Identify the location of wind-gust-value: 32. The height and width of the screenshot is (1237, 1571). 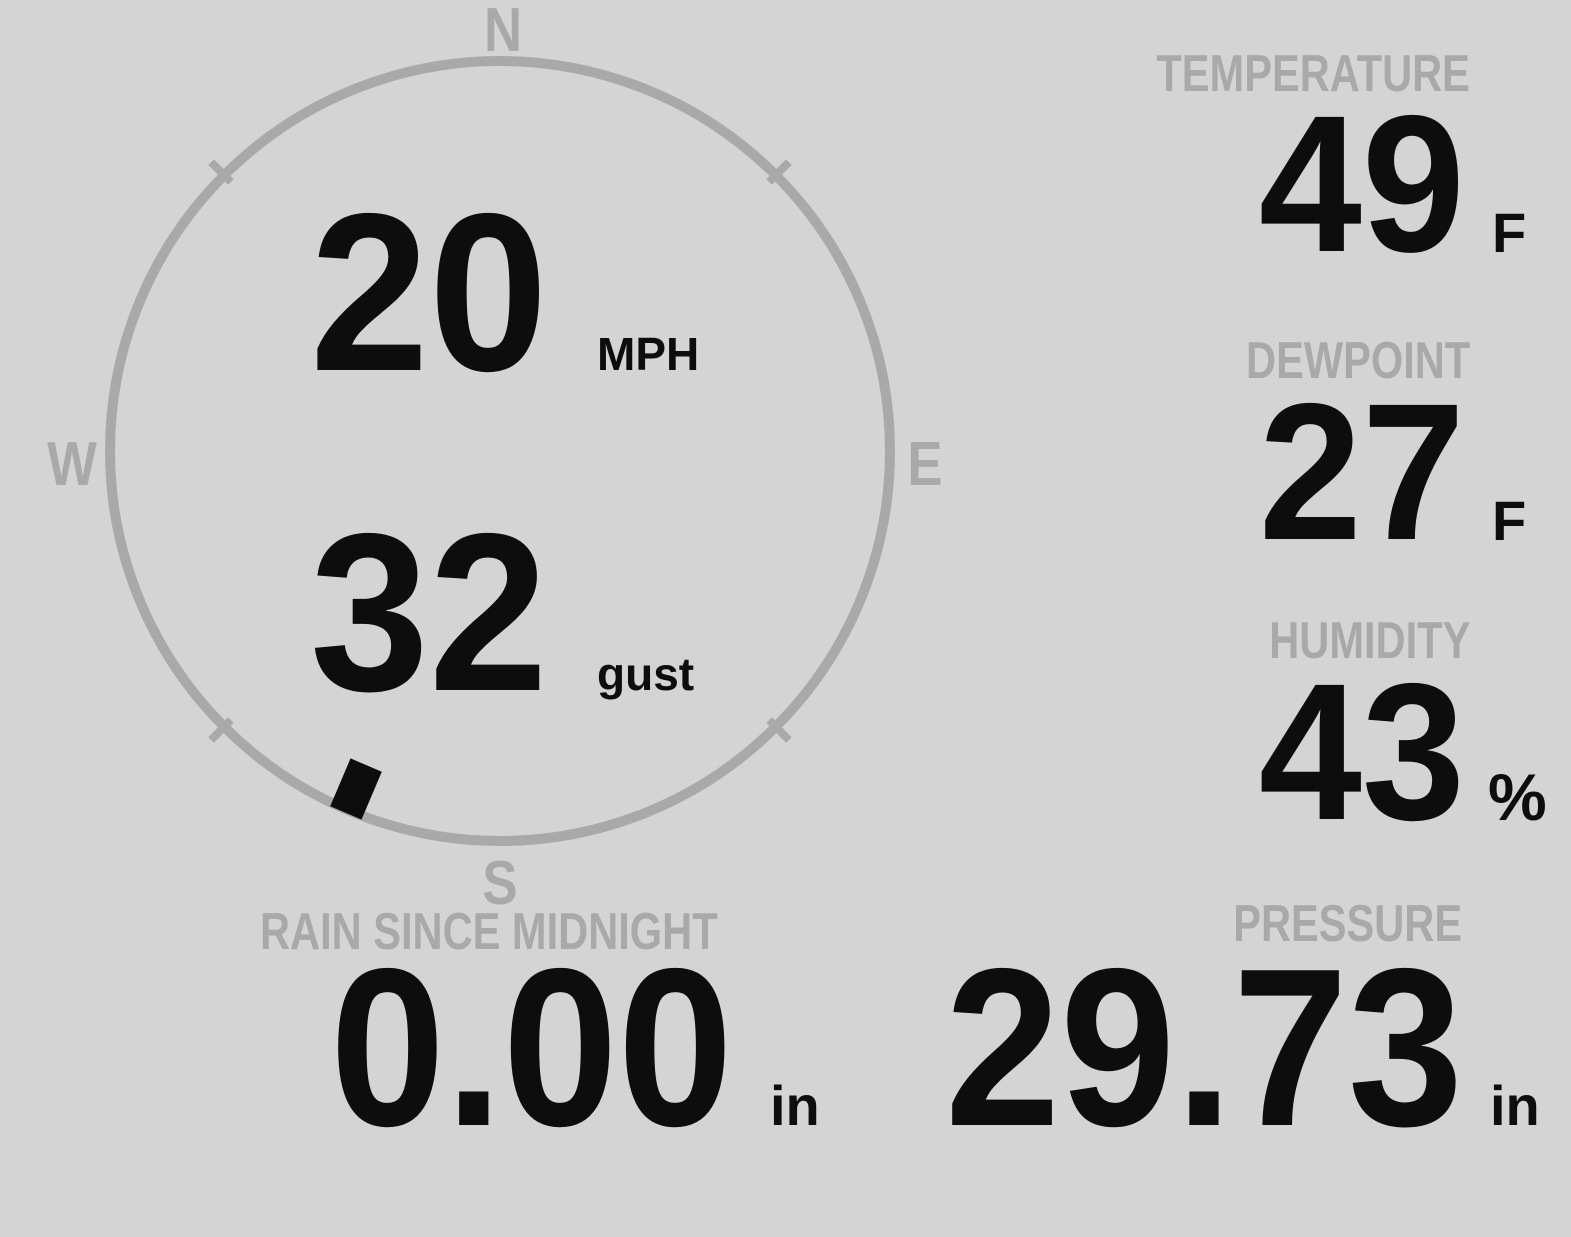
(429, 612).